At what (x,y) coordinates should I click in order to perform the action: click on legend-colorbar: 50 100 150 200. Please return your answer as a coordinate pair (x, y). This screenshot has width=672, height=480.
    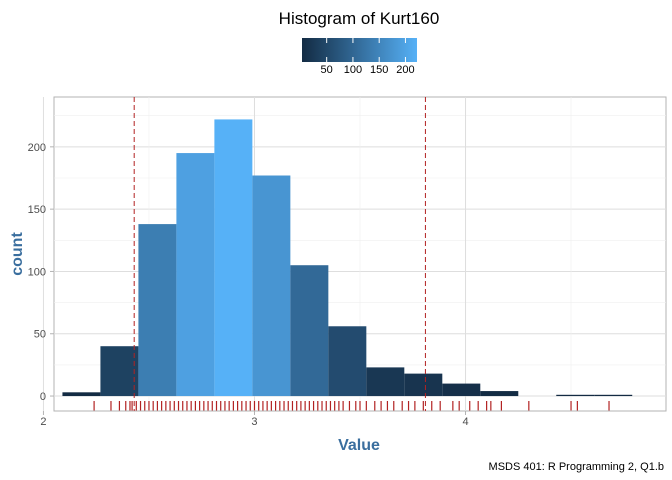
    Looking at the image, I should click on (359, 57).